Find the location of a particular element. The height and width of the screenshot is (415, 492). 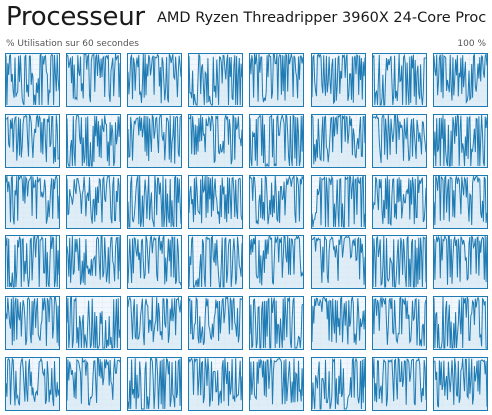

utilization-max-label: 100 % is located at coordinates (471, 44).